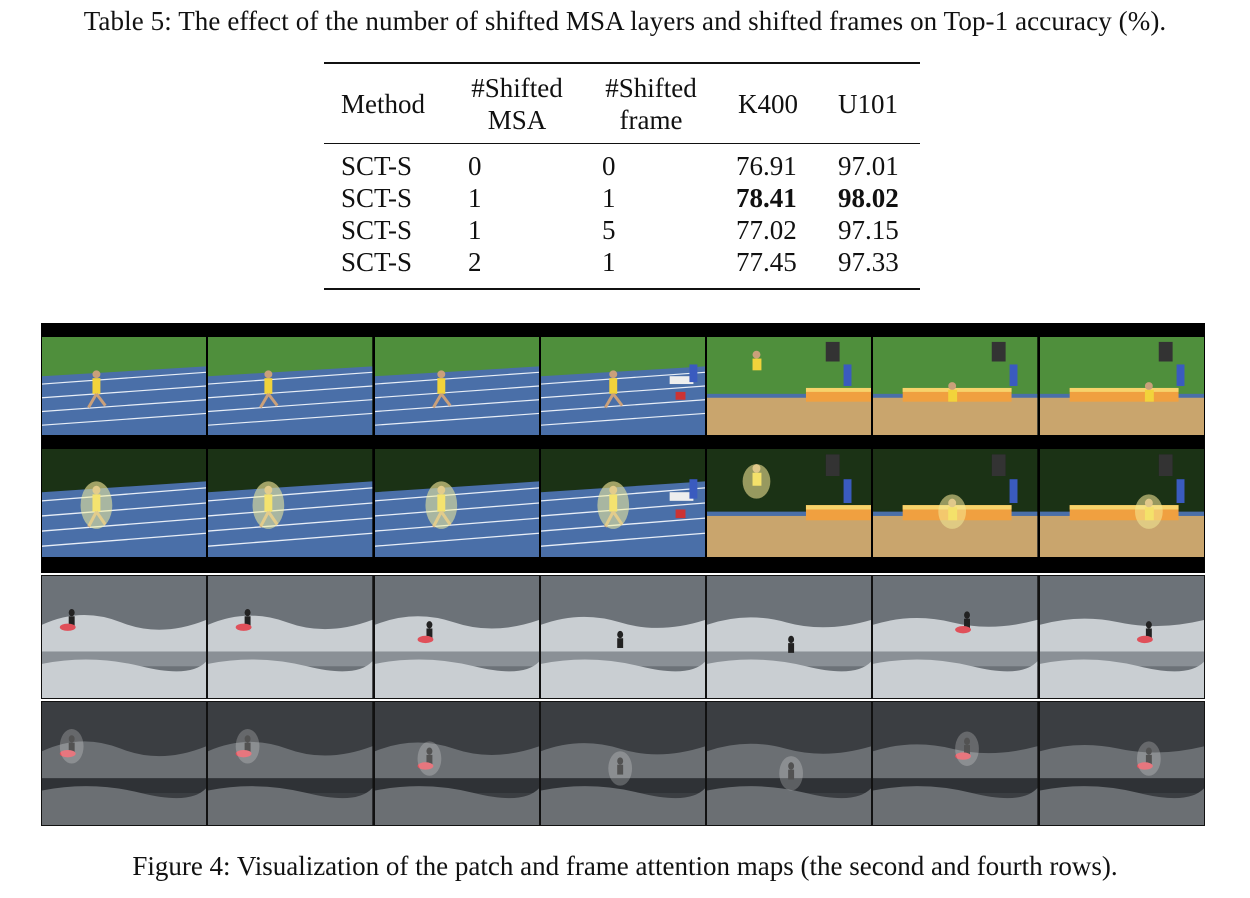 The width and height of the screenshot is (1250, 898). I want to click on header-shifted-msa: #Shifted MSA, so click(517, 104).